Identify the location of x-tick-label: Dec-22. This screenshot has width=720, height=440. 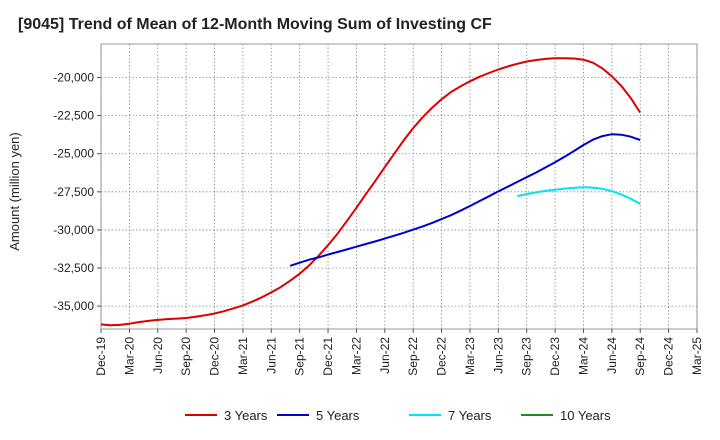
(442, 356).